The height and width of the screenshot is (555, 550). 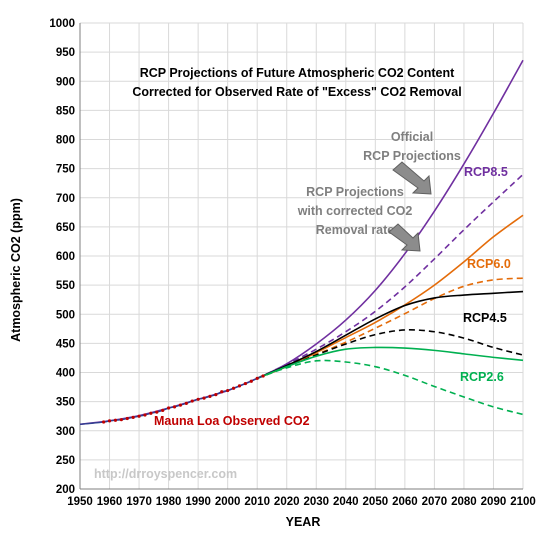 What do you see at coordinates (65, 374) in the screenshot?
I see `y-tick-label: 400` at bounding box center [65, 374].